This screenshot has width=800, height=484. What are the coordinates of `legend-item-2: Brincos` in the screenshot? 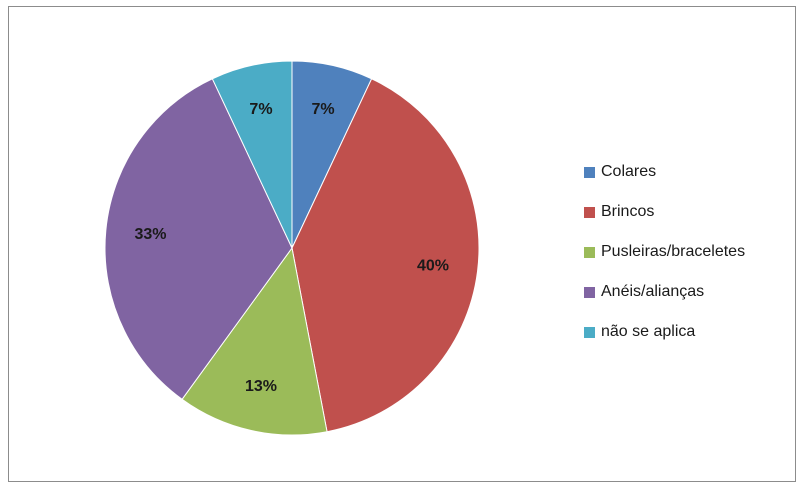 It's located at (664, 212).